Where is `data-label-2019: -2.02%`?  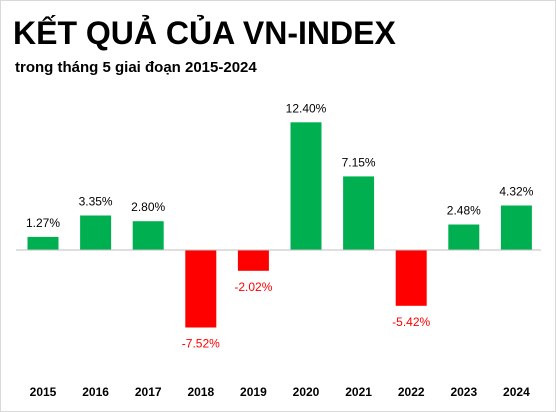 data-label-2019: -2.02% is located at coordinates (253, 287).